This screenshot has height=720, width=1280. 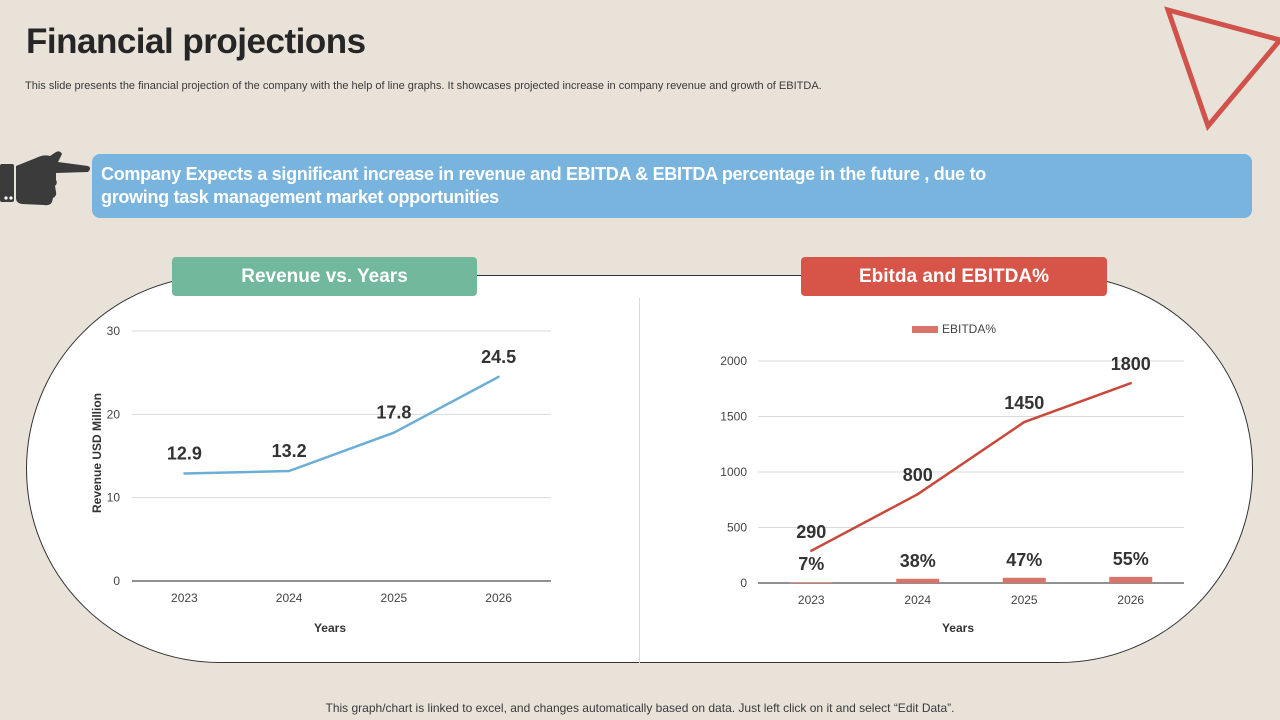 What do you see at coordinates (639, 480) in the screenshot?
I see `charts-divider` at bounding box center [639, 480].